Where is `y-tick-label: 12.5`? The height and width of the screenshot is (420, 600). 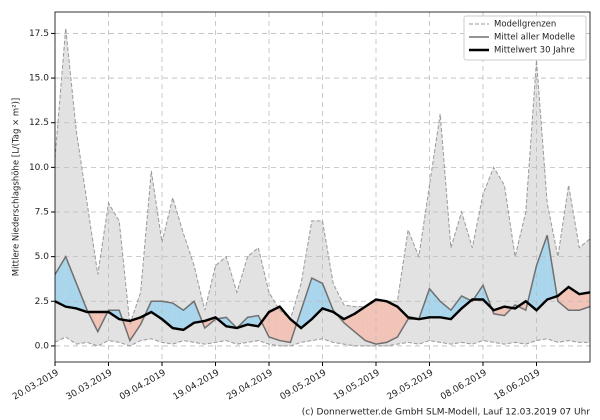 y-tick-label: 12.5 is located at coordinates (39, 123).